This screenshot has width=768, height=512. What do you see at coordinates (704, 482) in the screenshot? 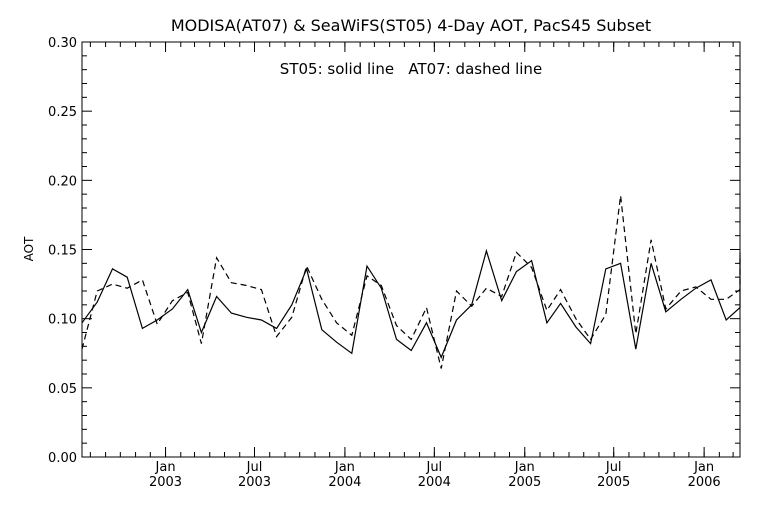
I see `x-tick-year-label: 2006` at bounding box center [704, 482].